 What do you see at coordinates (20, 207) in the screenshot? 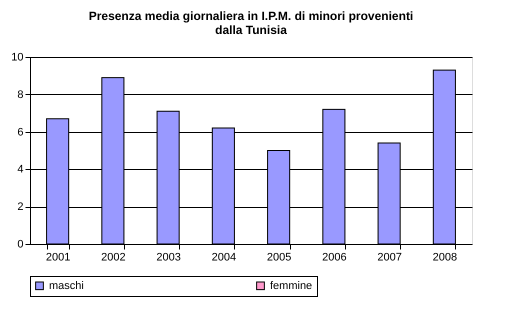
I see `y-tick-label: 2` at bounding box center [20, 207].